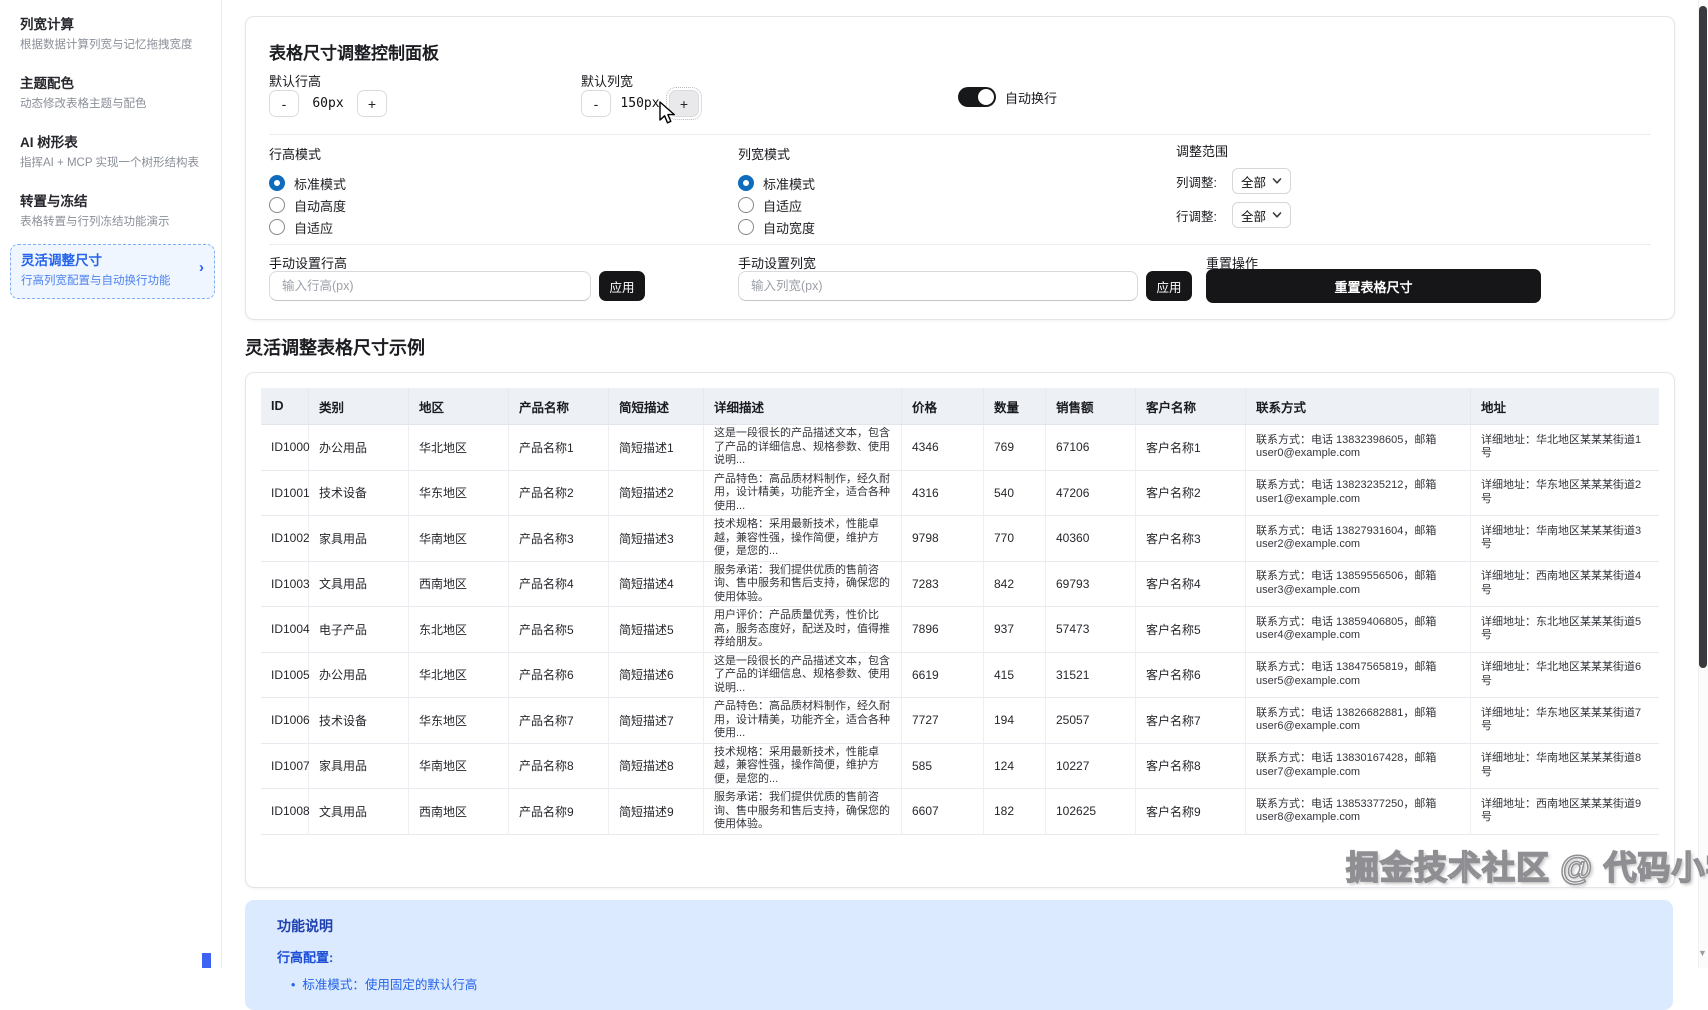  I want to click on sidebar-item-title: 灵活调整尺寸, so click(61, 260).